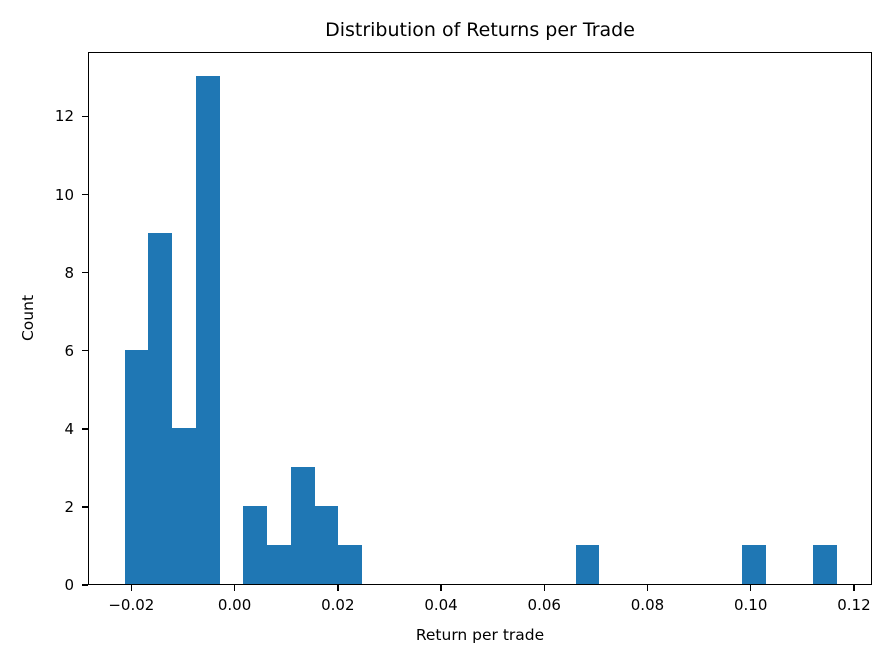  Describe the element at coordinates (234, 605) in the screenshot. I see `x-tick-label: 0.00` at that location.